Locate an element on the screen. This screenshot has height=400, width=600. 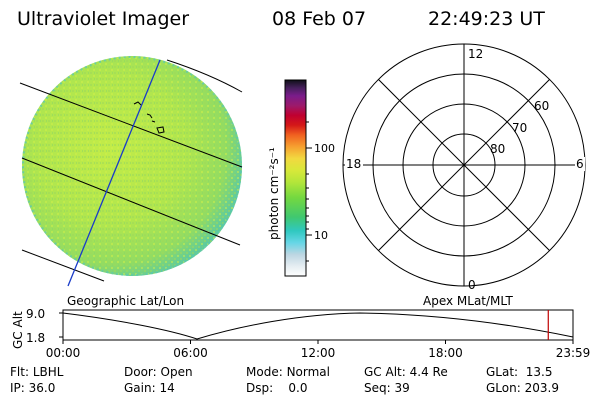
altitude-curve is located at coordinates (318, 326).